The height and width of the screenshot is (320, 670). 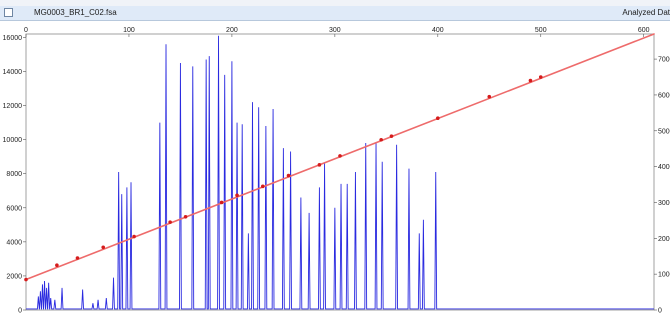 What do you see at coordinates (335, 13) in the screenshot?
I see `panel-title-bar: MG0003_BR1_C02.fsa Analyzed Dat` at bounding box center [335, 13].